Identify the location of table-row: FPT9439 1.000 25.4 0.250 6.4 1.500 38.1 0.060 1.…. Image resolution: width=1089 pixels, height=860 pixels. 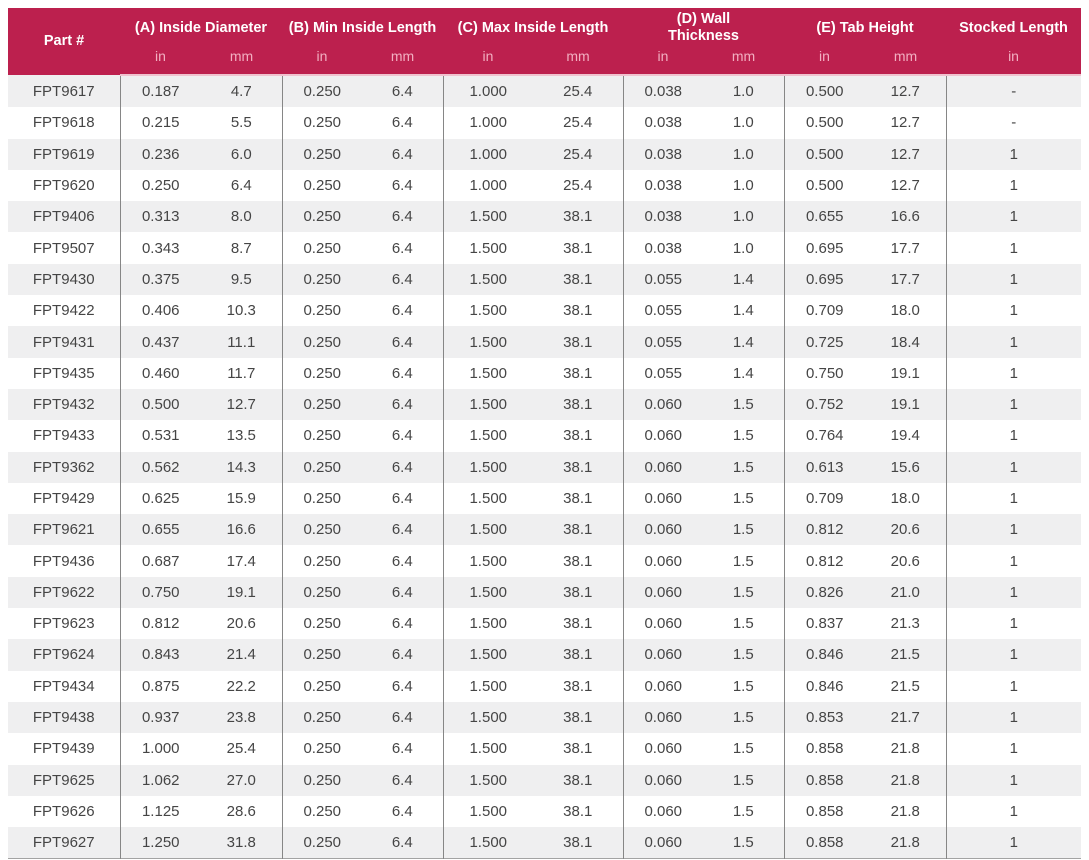
(545, 749).